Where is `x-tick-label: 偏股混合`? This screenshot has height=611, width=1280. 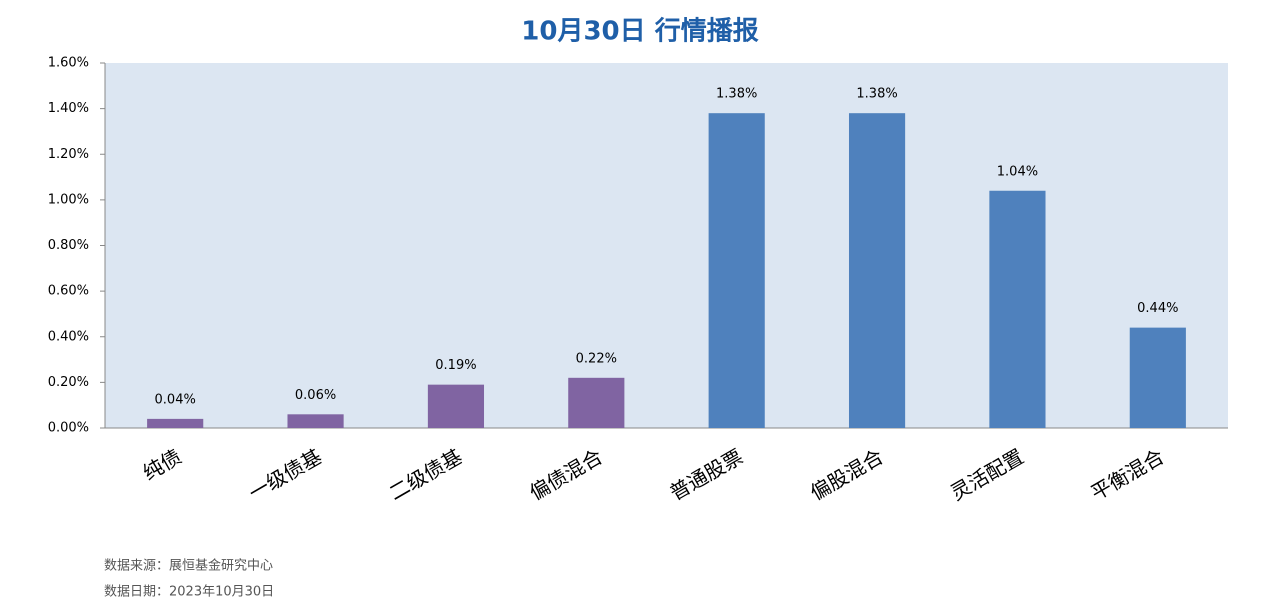
x-tick-label: 偏股混合 is located at coordinates (846, 474).